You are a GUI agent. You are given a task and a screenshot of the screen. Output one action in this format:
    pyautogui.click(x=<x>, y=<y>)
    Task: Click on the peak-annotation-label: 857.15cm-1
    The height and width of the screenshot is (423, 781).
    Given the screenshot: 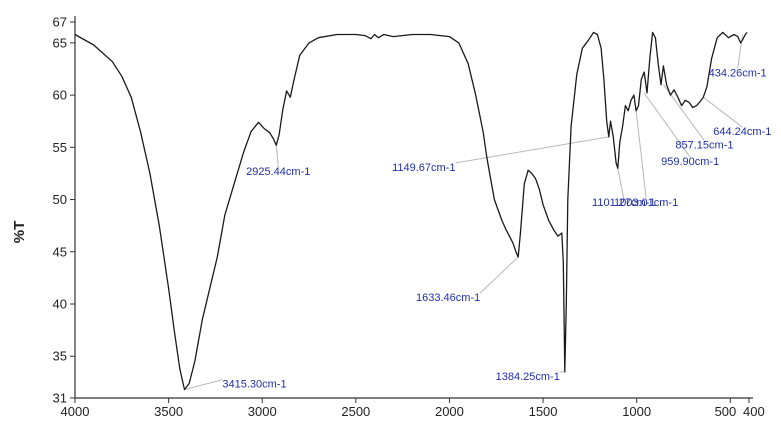 What is the action you would take?
    pyautogui.click(x=704, y=146)
    